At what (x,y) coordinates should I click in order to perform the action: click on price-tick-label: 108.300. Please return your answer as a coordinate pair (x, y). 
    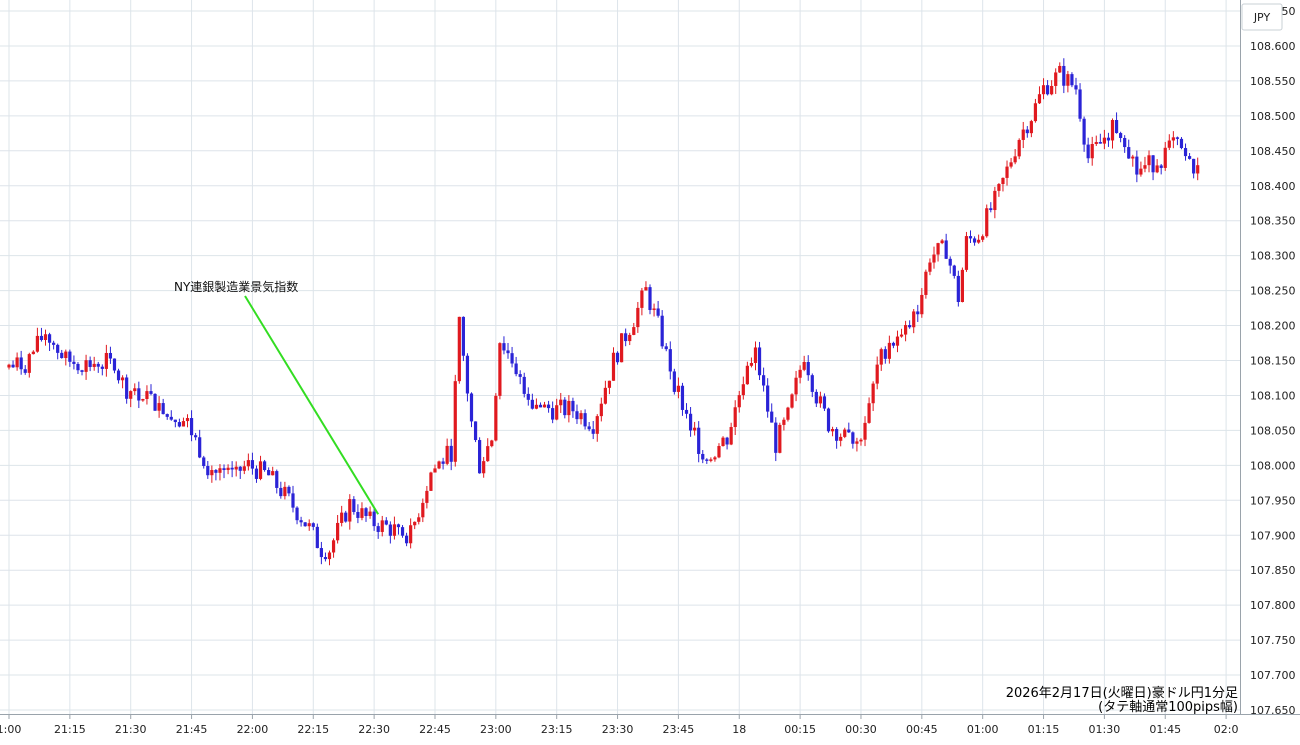
    Looking at the image, I should click on (1273, 256).